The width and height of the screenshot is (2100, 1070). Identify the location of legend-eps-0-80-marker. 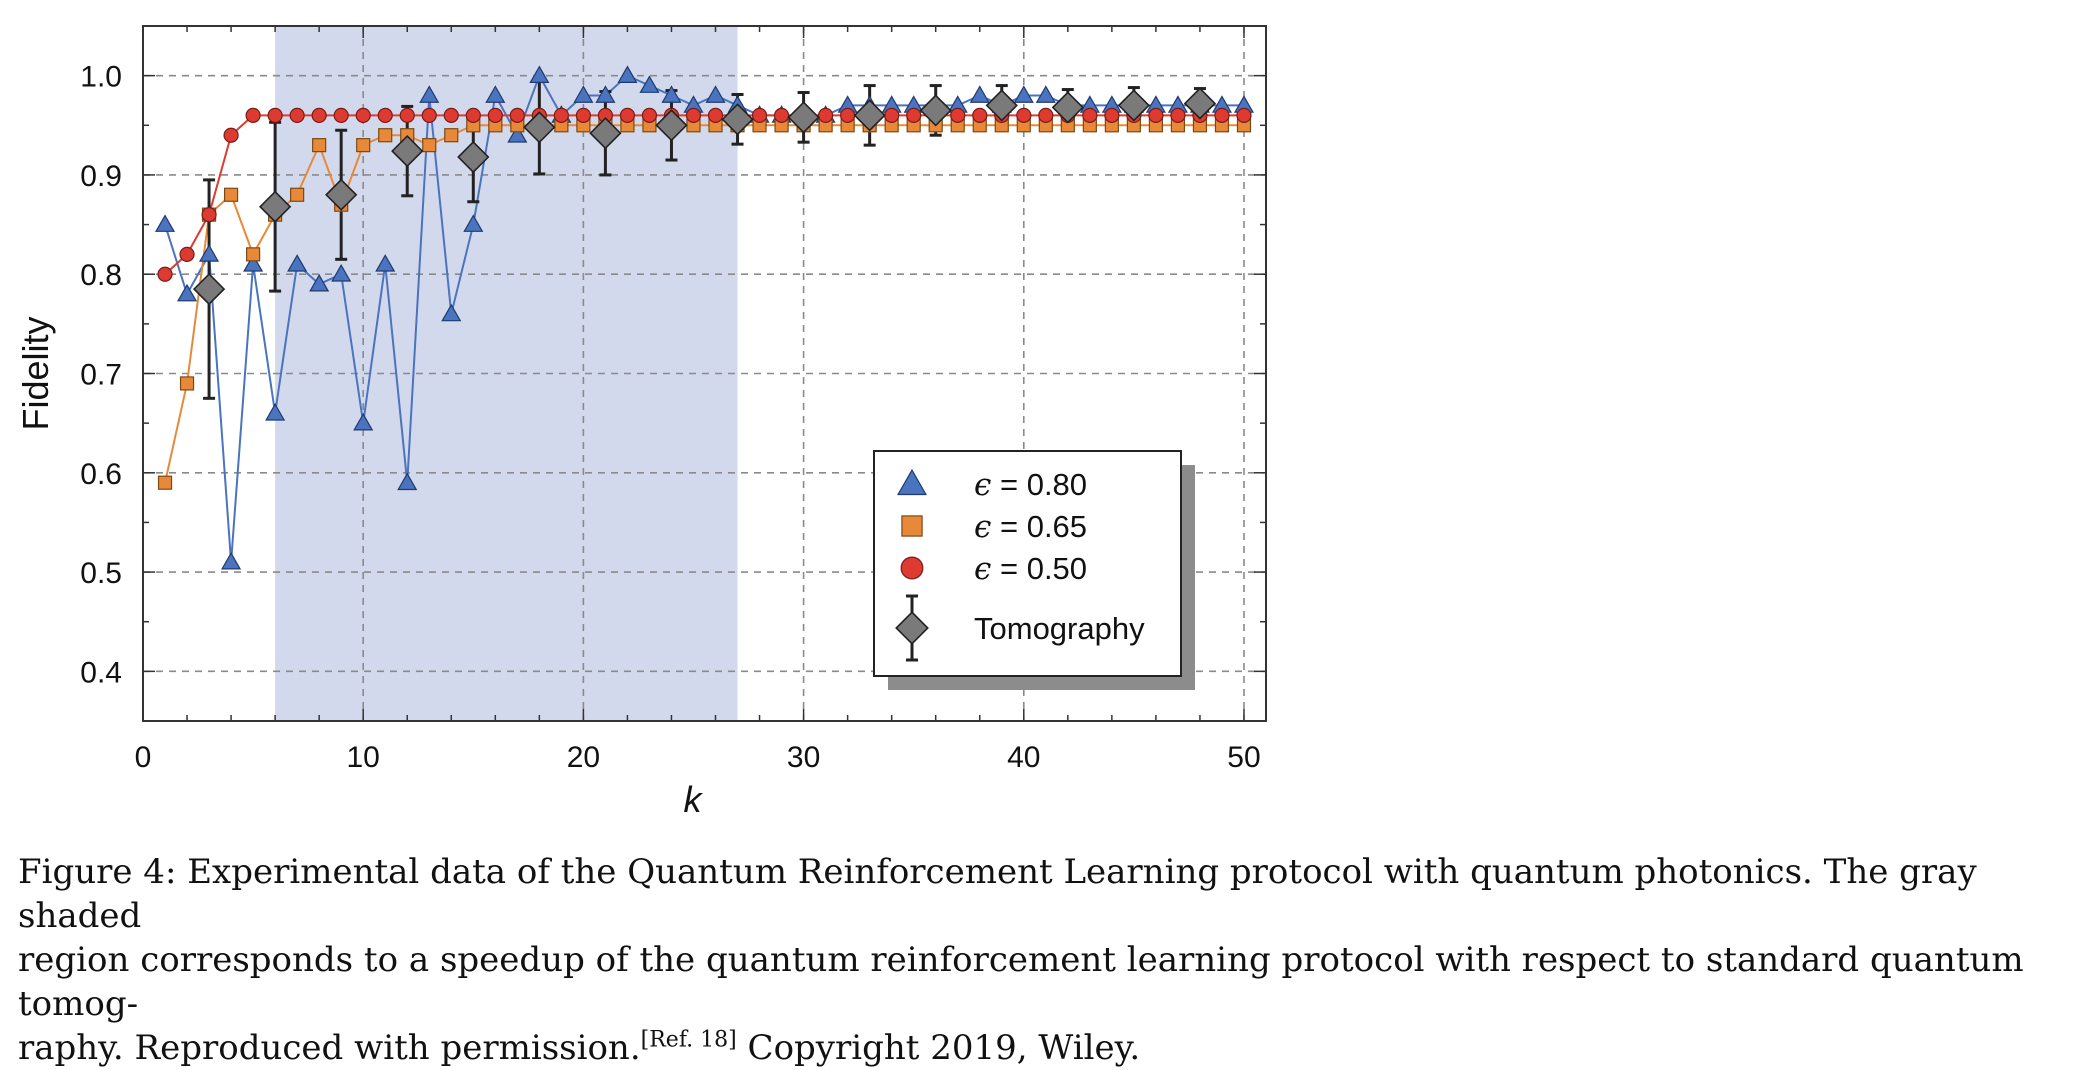
(912, 482).